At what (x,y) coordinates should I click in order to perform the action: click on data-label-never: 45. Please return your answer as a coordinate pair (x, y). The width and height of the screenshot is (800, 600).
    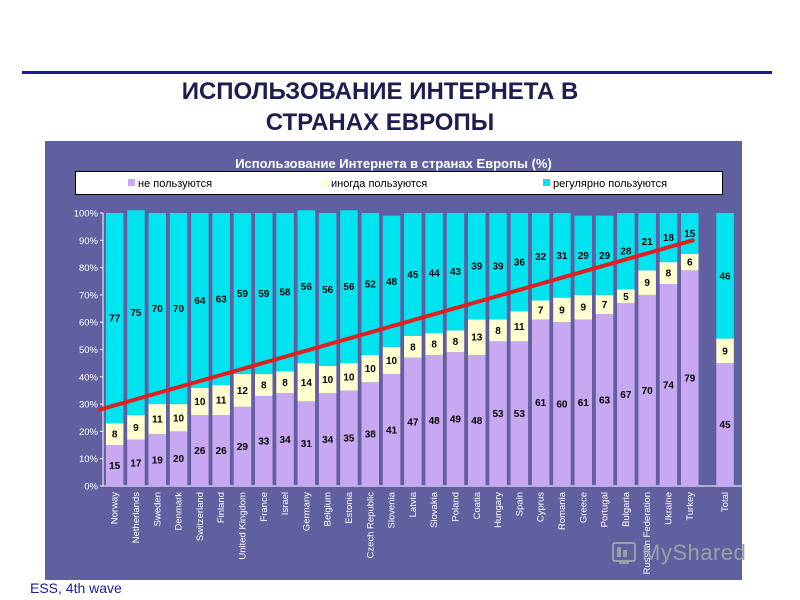
    Looking at the image, I should click on (725, 425).